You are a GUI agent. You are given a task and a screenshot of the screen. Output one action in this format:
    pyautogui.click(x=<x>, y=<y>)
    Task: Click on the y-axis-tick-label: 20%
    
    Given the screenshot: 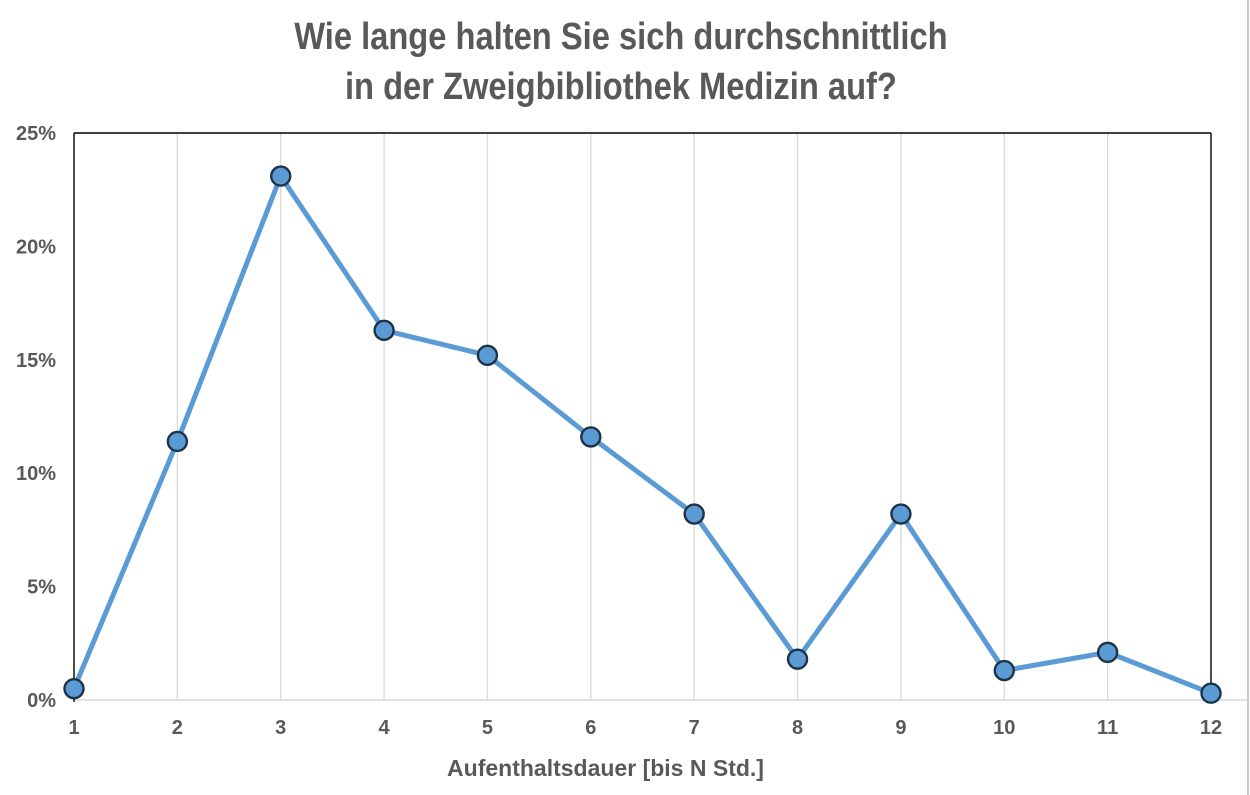 What is the action you would take?
    pyautogui.click(x=36, y=247)
    